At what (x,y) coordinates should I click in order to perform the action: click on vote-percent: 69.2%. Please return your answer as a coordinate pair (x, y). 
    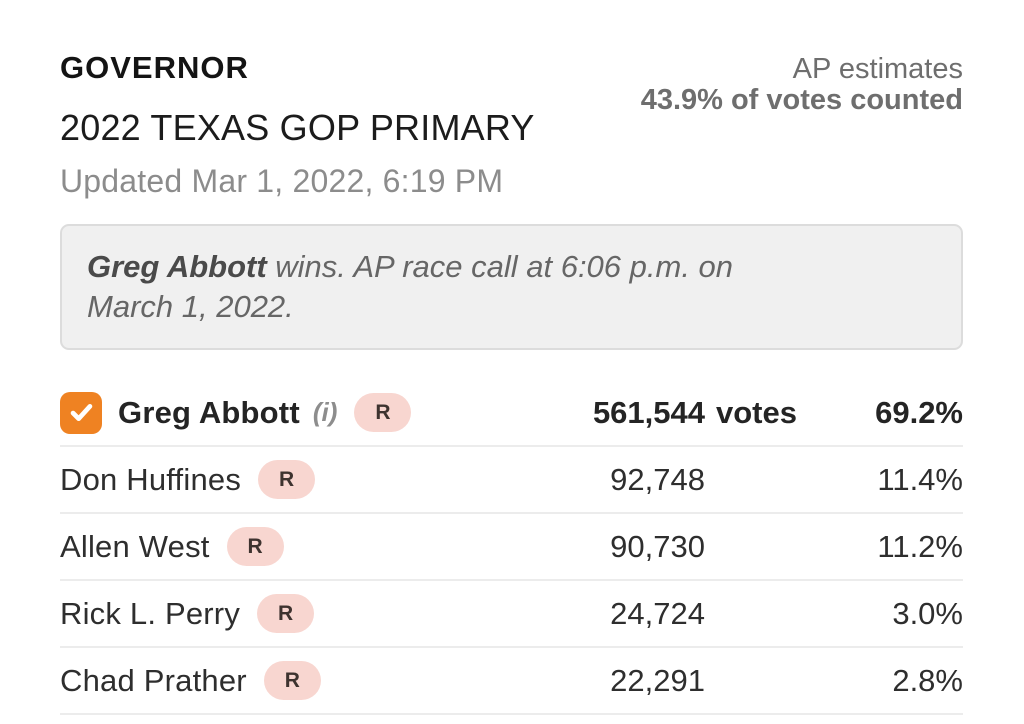
    Looking at the image, I should click on (919, 412).